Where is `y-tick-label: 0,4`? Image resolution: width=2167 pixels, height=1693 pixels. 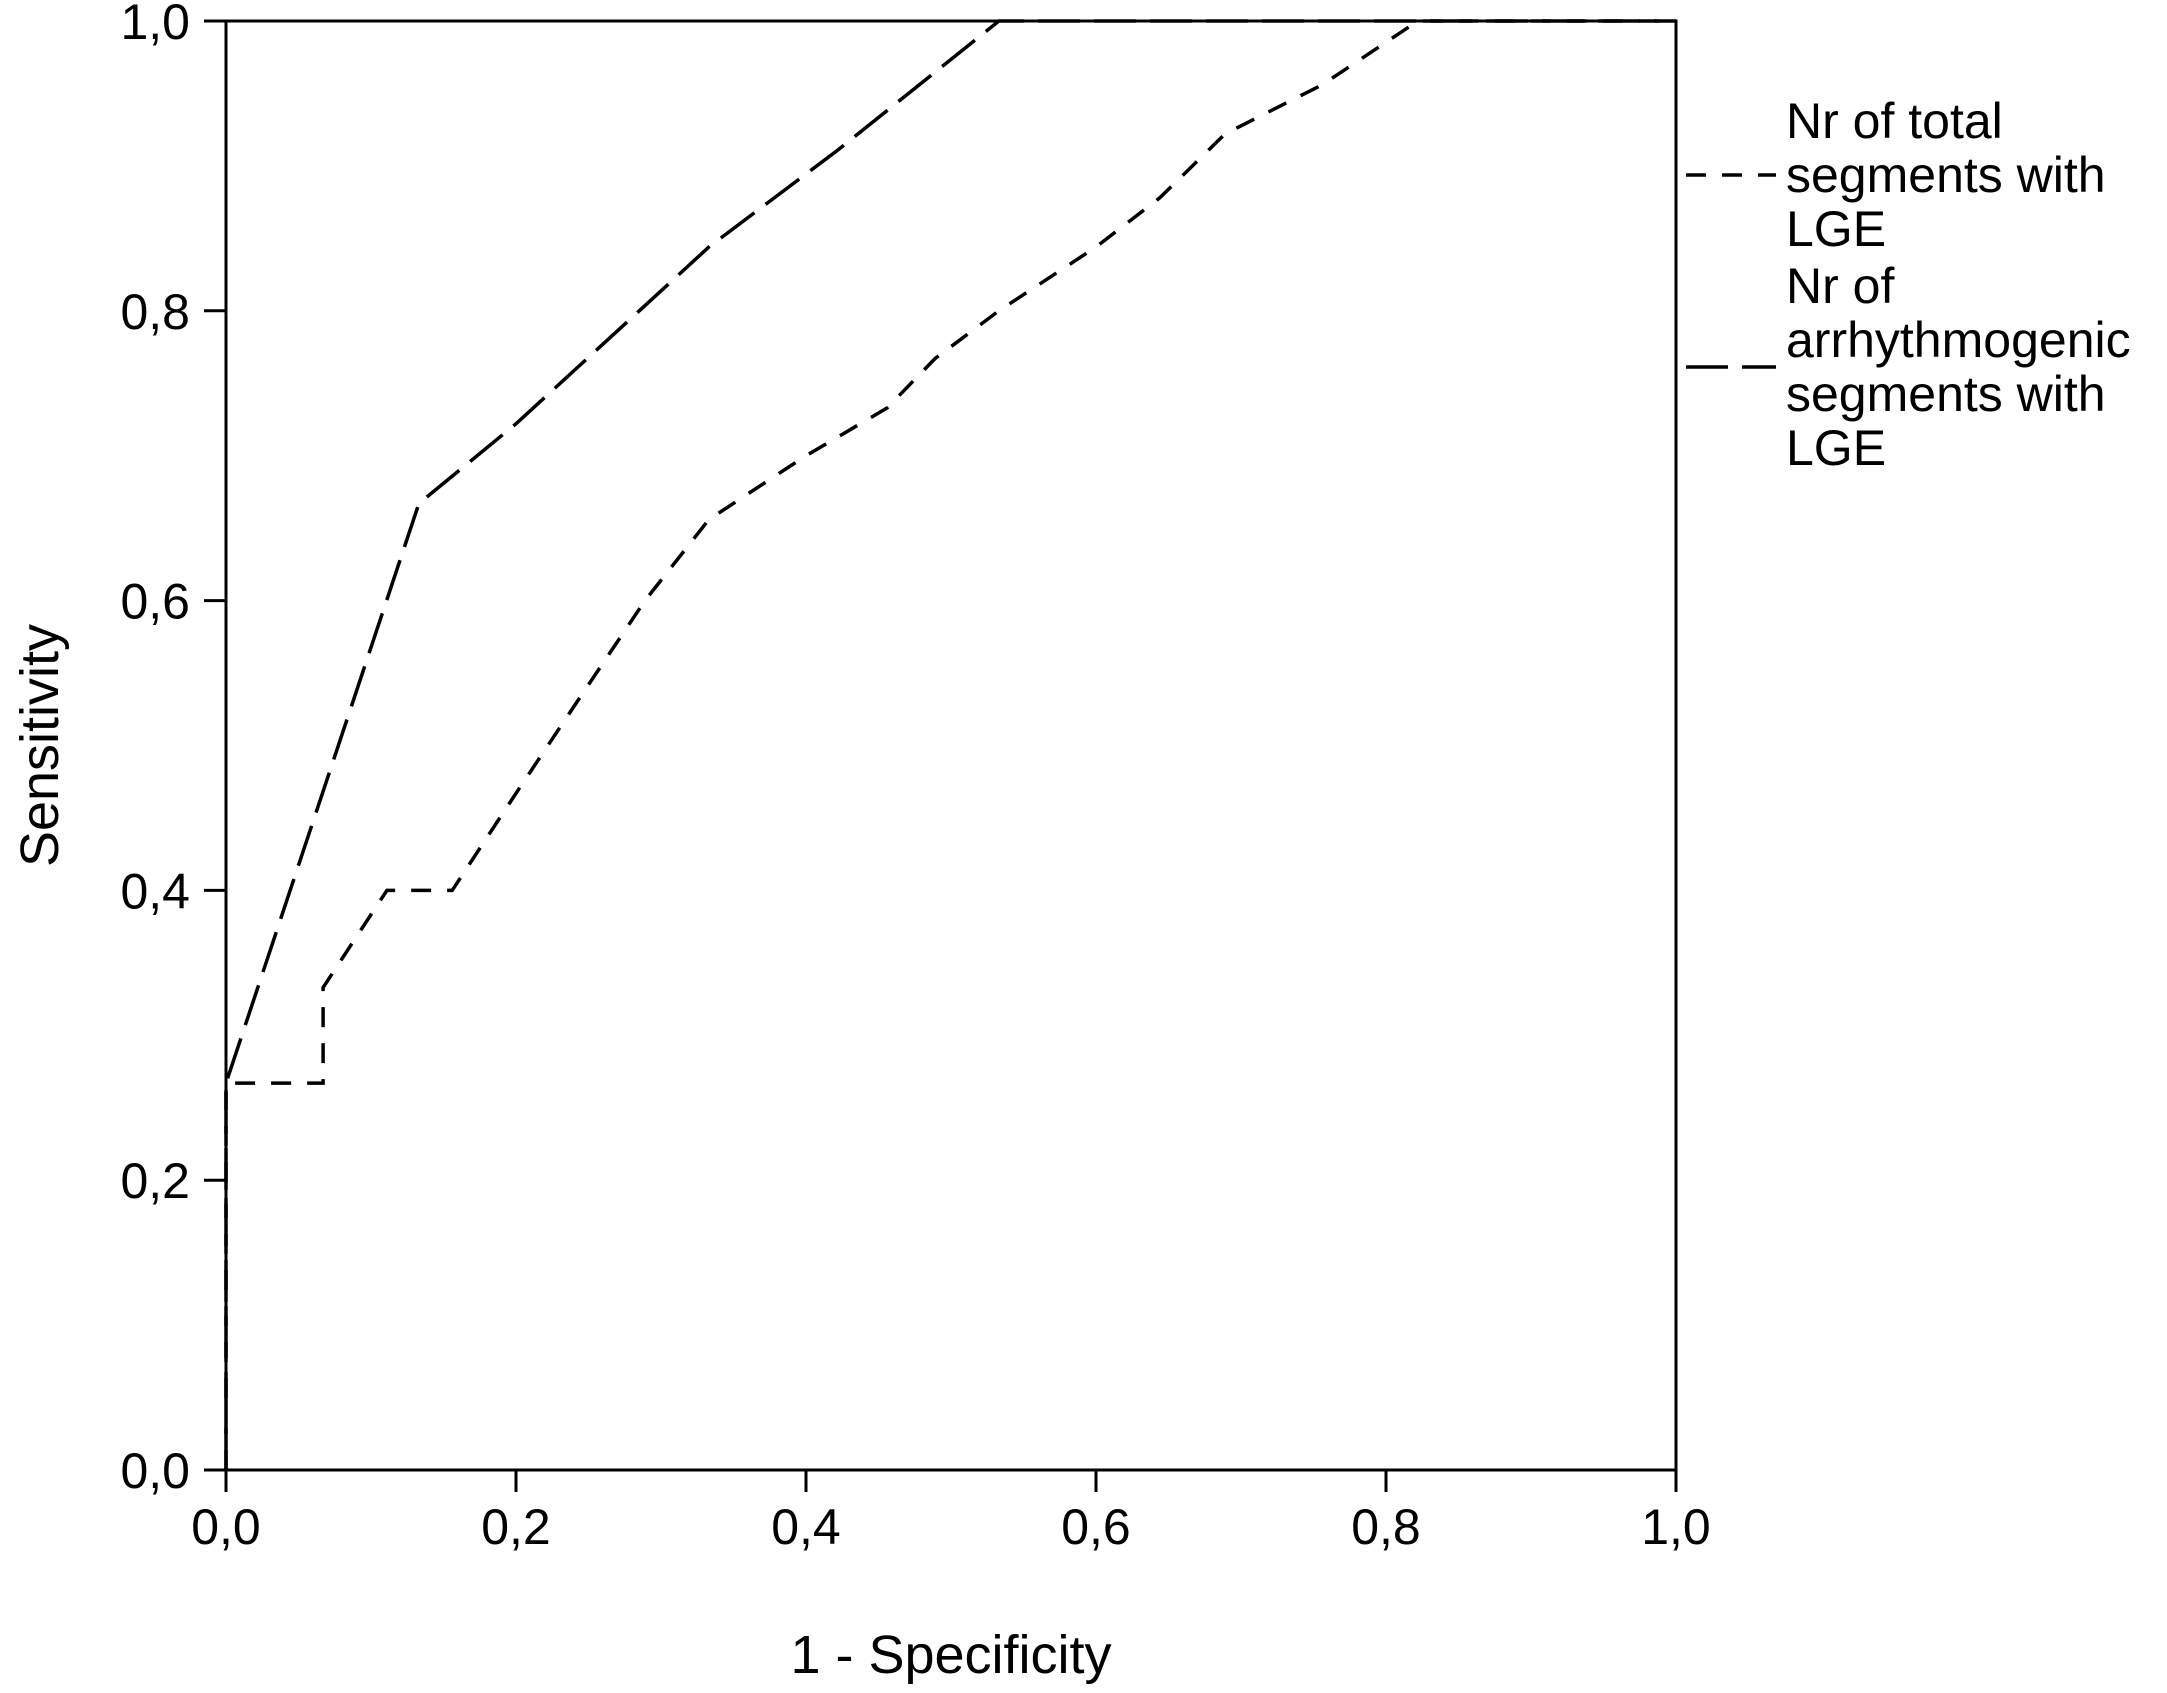
y-tick-label: 0,4 is located at coordinates (155, 891).